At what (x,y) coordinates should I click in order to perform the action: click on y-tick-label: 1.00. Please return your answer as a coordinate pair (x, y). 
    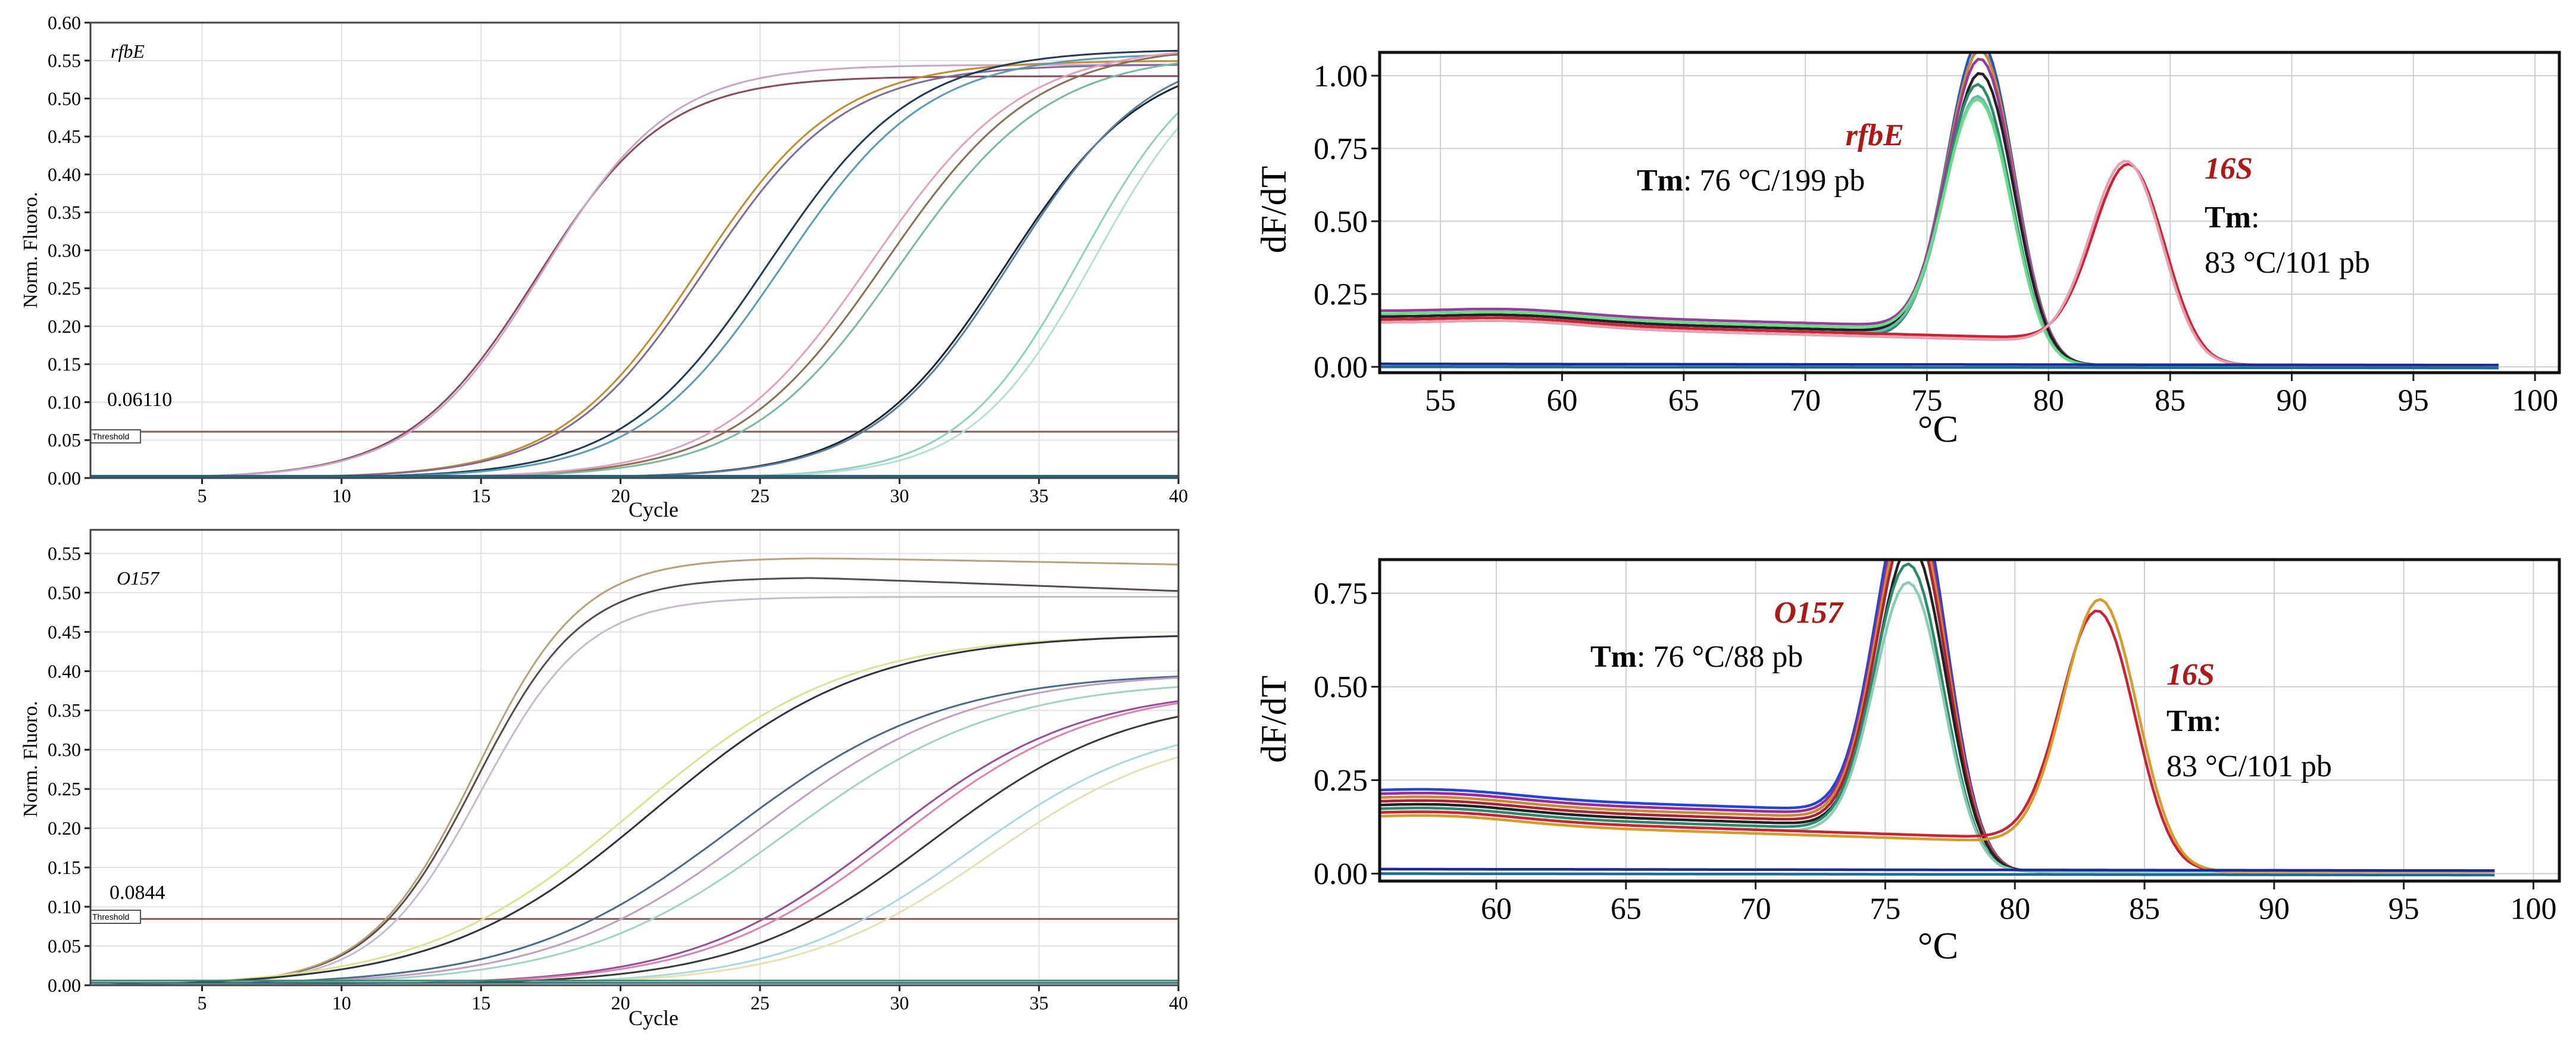
    Looking at the image, I should click on (1341, 76).